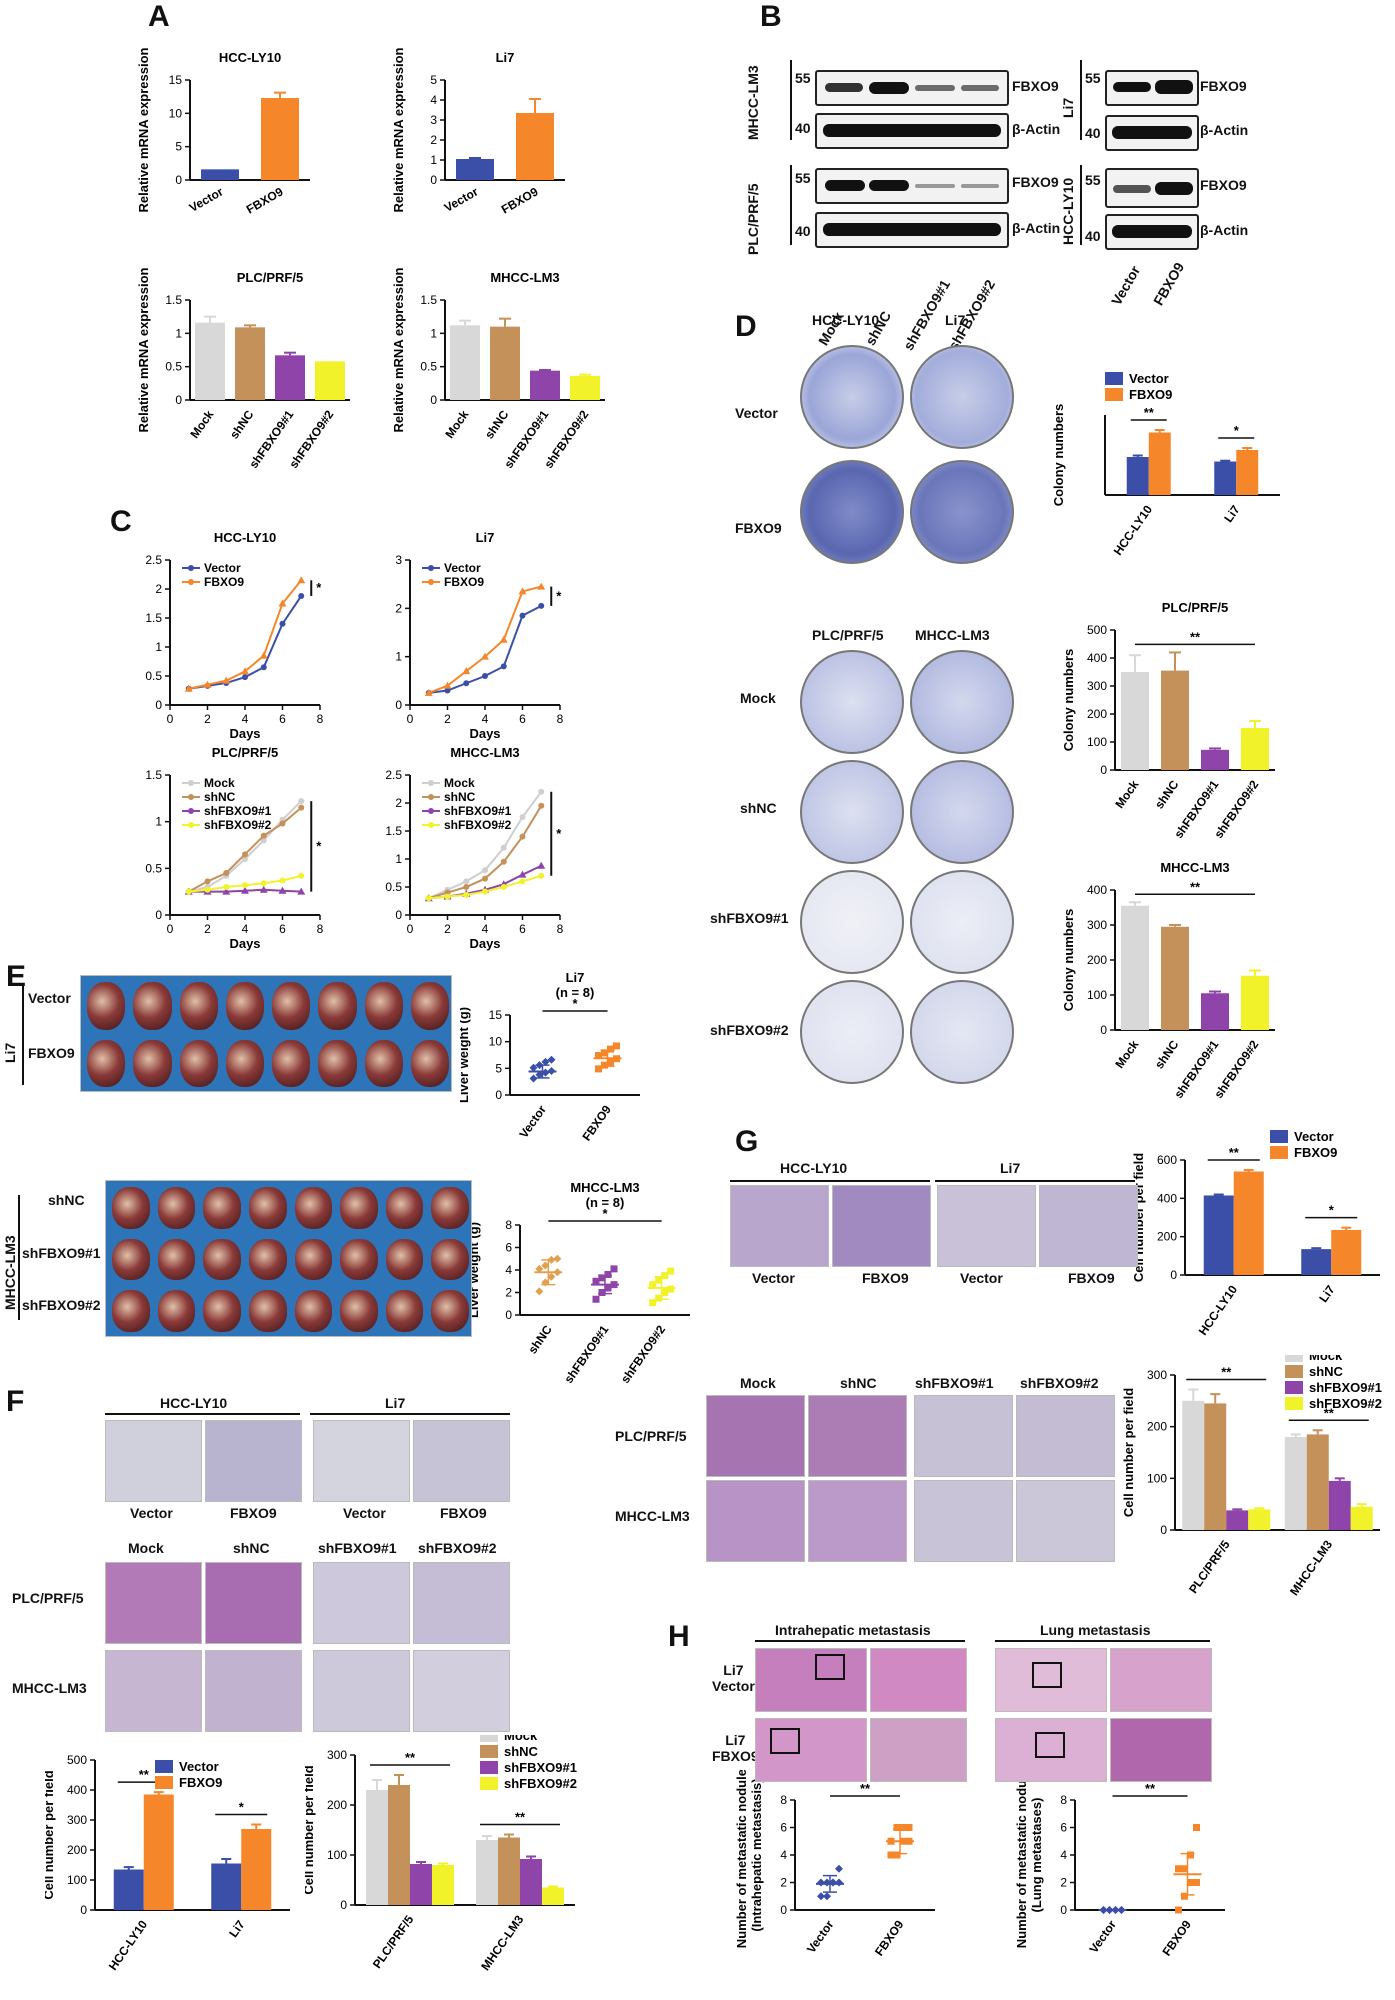 This screenshot has width=1395, height=2000. Describe the element at coordinates (201, 423) in the screenshot. I see `x-tick-label: Mock` at that location.